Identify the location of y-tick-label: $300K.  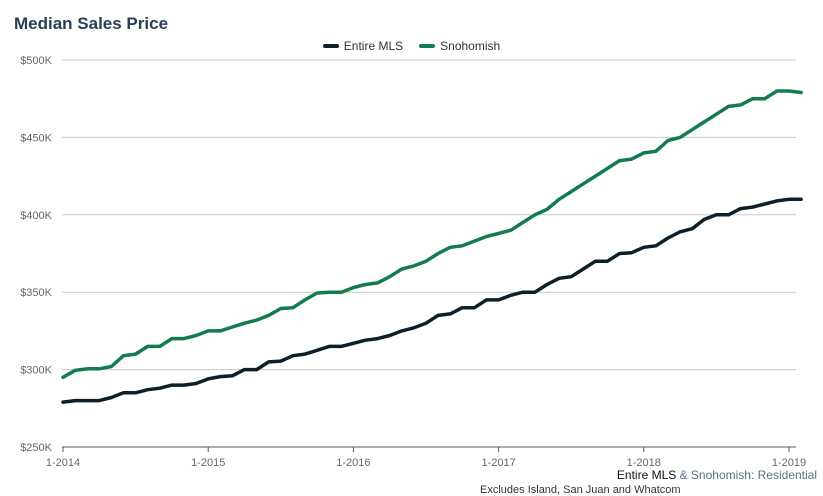
(36, 371).